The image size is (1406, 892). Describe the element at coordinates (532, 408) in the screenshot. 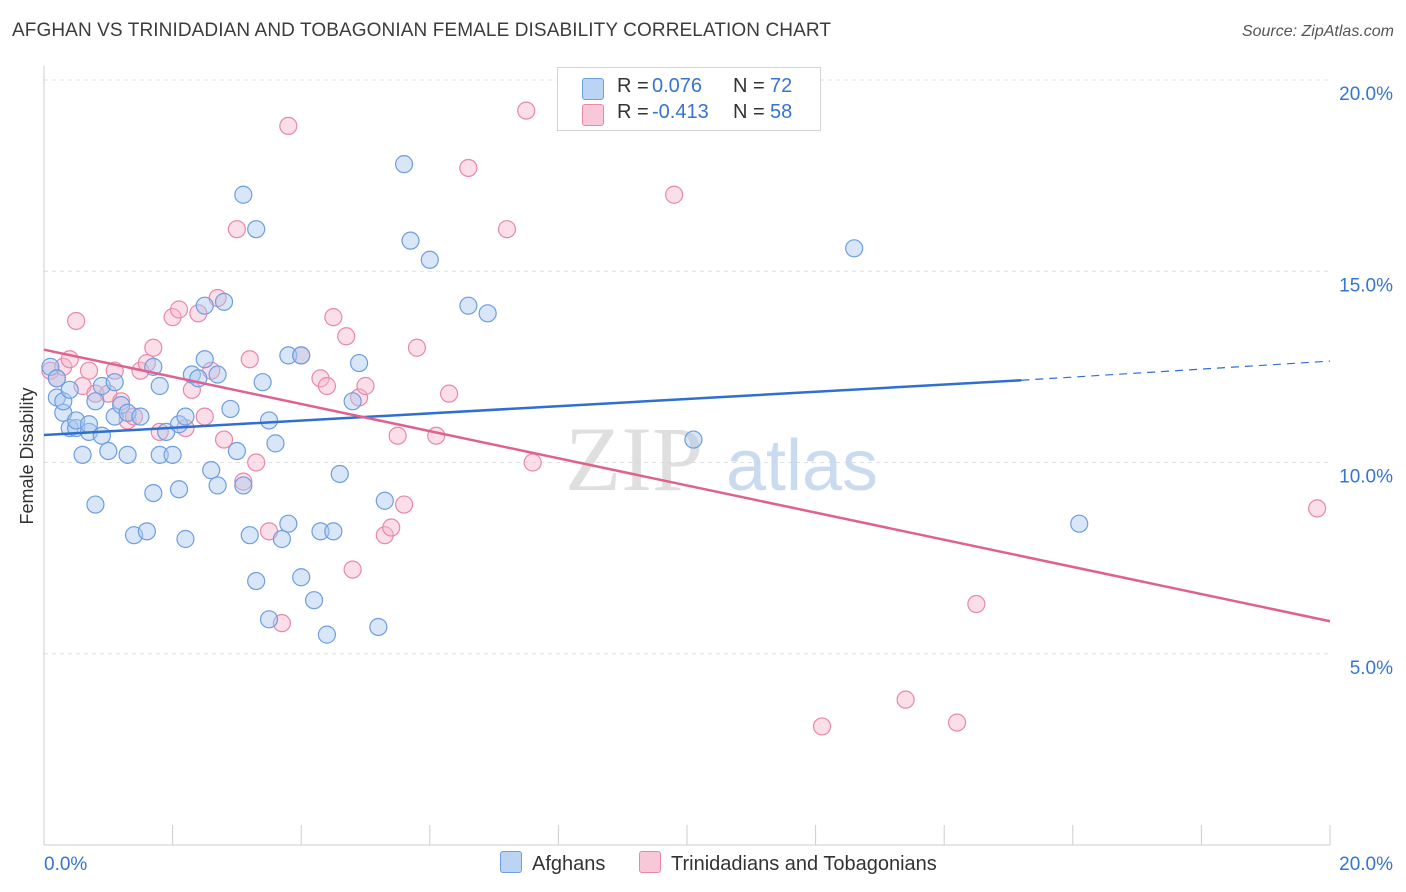

I see `afghans-trend-line` at that location.